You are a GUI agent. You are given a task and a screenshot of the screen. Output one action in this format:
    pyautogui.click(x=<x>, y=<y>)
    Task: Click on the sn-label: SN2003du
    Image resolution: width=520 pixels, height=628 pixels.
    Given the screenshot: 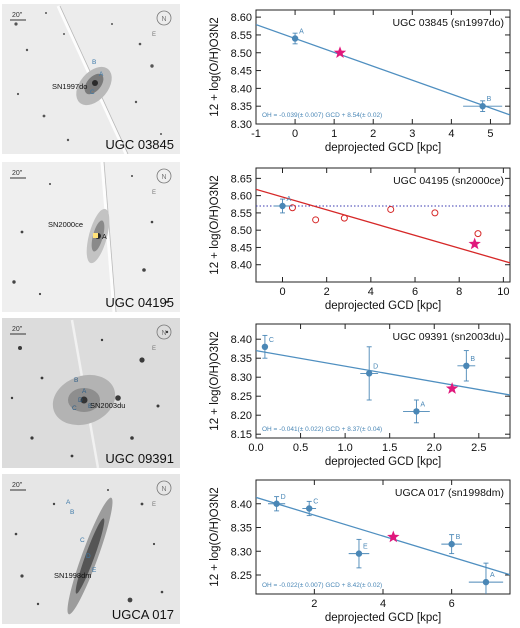 What is the action you would take?
    pyautogui.click(x=107, y=405)
    